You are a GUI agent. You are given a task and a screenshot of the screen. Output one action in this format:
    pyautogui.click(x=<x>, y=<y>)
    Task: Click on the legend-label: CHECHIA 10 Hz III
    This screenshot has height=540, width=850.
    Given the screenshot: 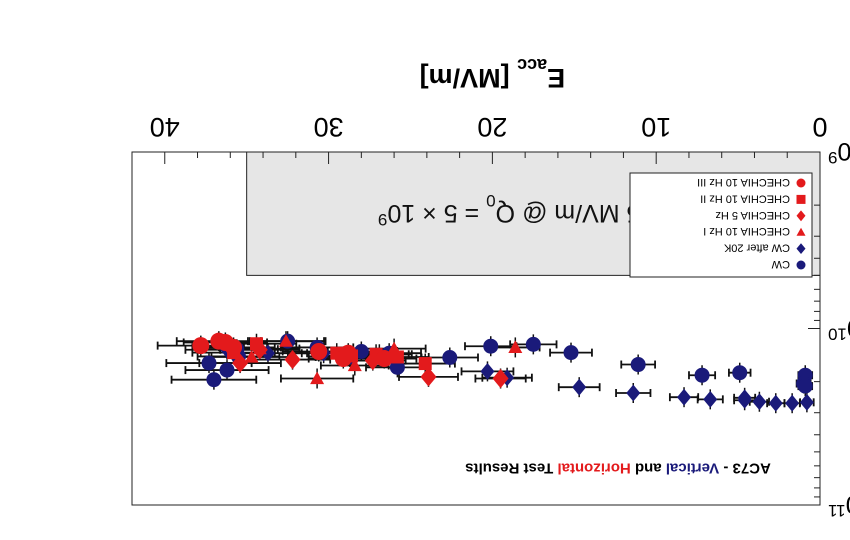 What is the action you would take?
    pyautogui.click(x=743, y=182)
    